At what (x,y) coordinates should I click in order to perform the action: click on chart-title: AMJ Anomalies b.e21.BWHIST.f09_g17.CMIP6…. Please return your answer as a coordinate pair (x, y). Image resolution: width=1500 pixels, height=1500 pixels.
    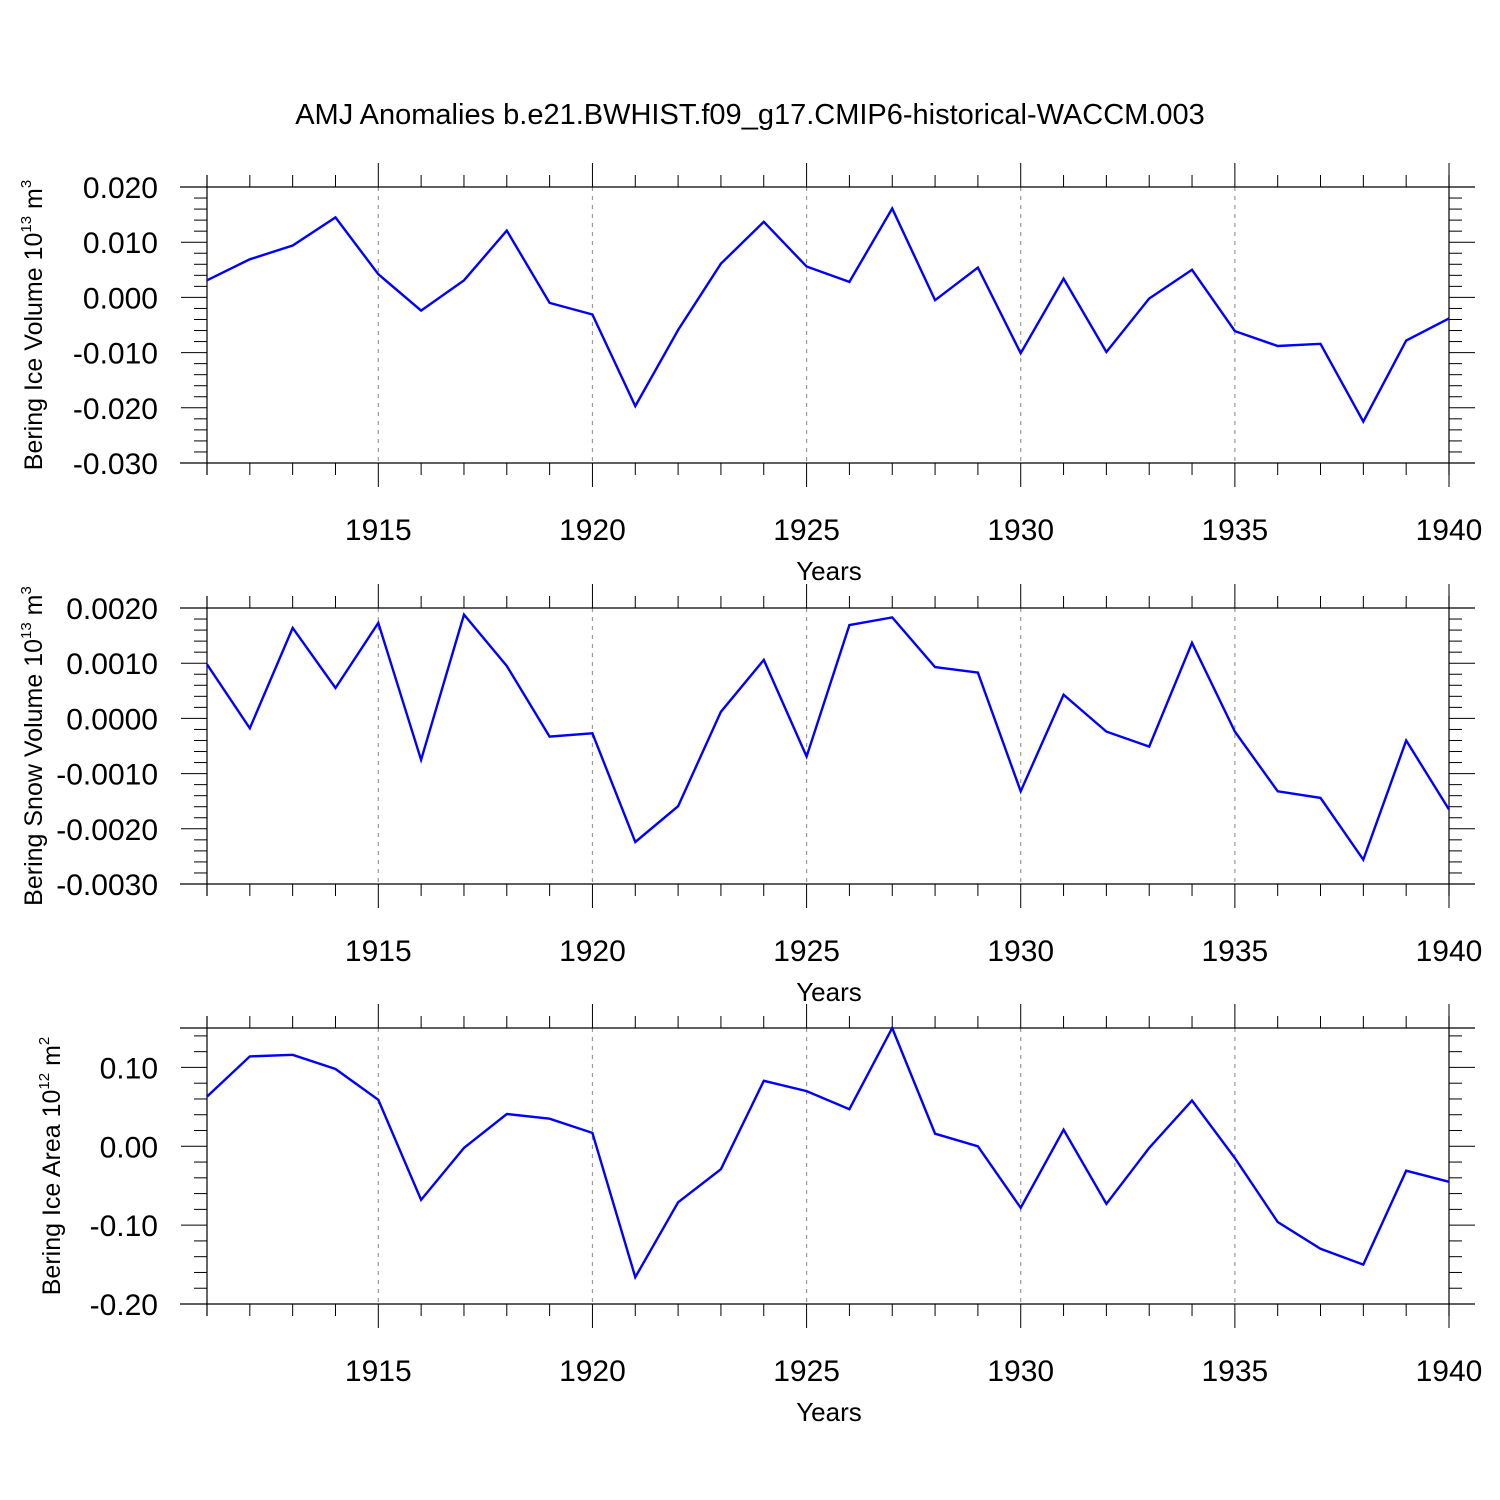
    Looking at the image, I should click on (750, 115).